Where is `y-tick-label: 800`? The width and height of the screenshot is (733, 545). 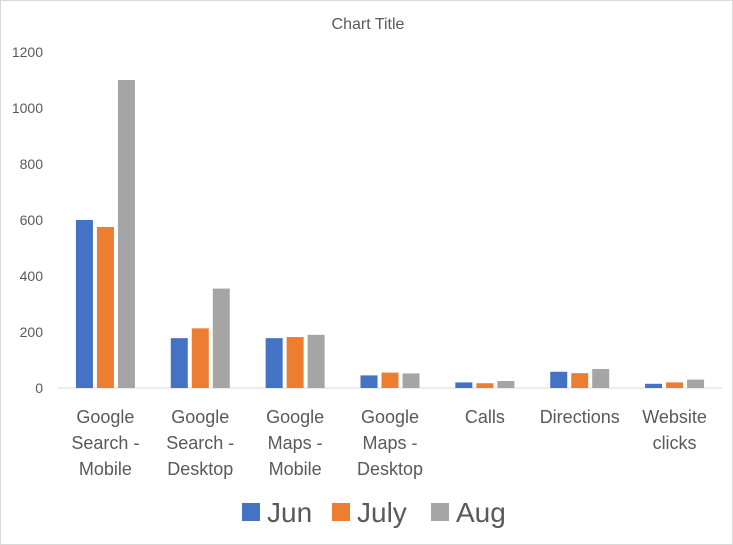
y-tick-label: 800 is located at coordinates (32, 164).